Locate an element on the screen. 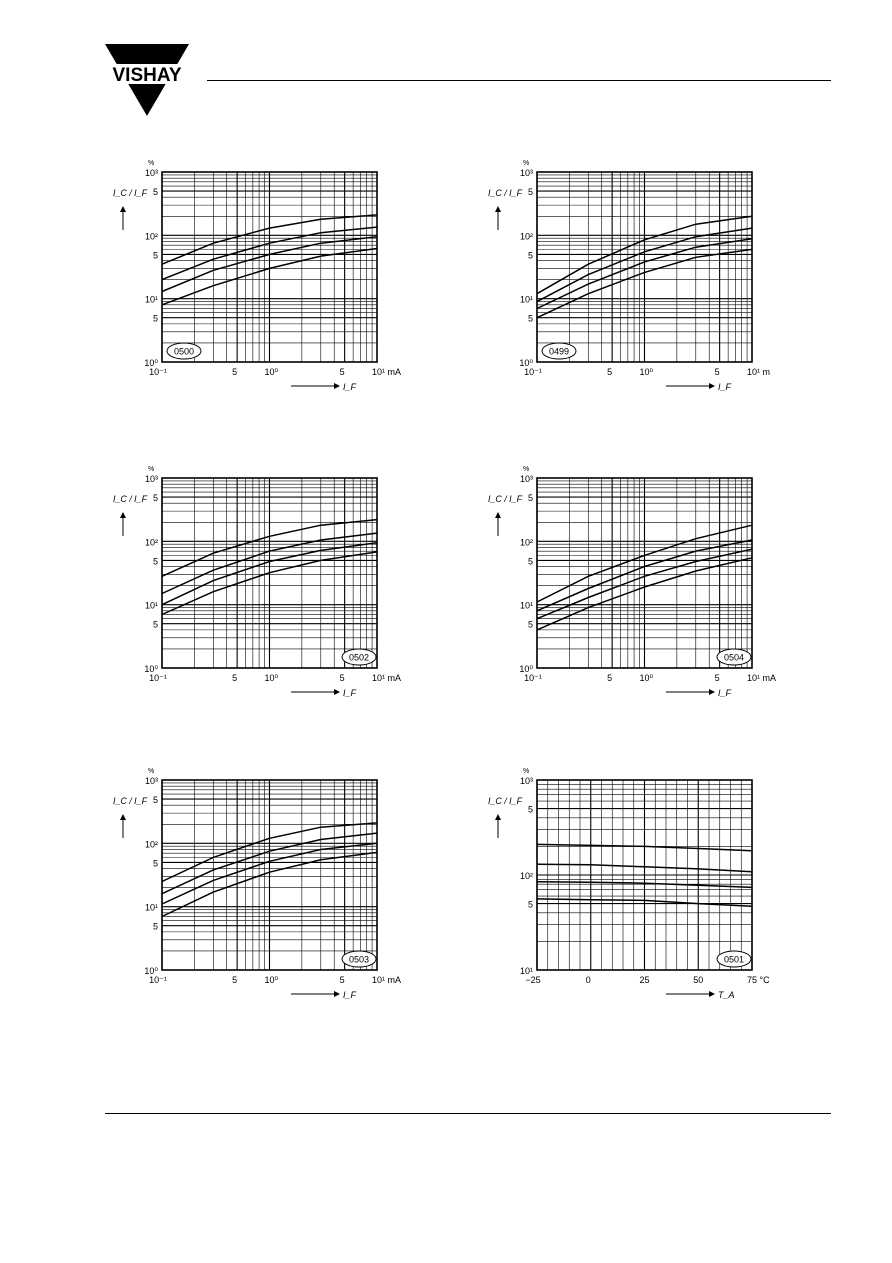  vishay-logo: VISHAY is located at coordinates (147, 80).